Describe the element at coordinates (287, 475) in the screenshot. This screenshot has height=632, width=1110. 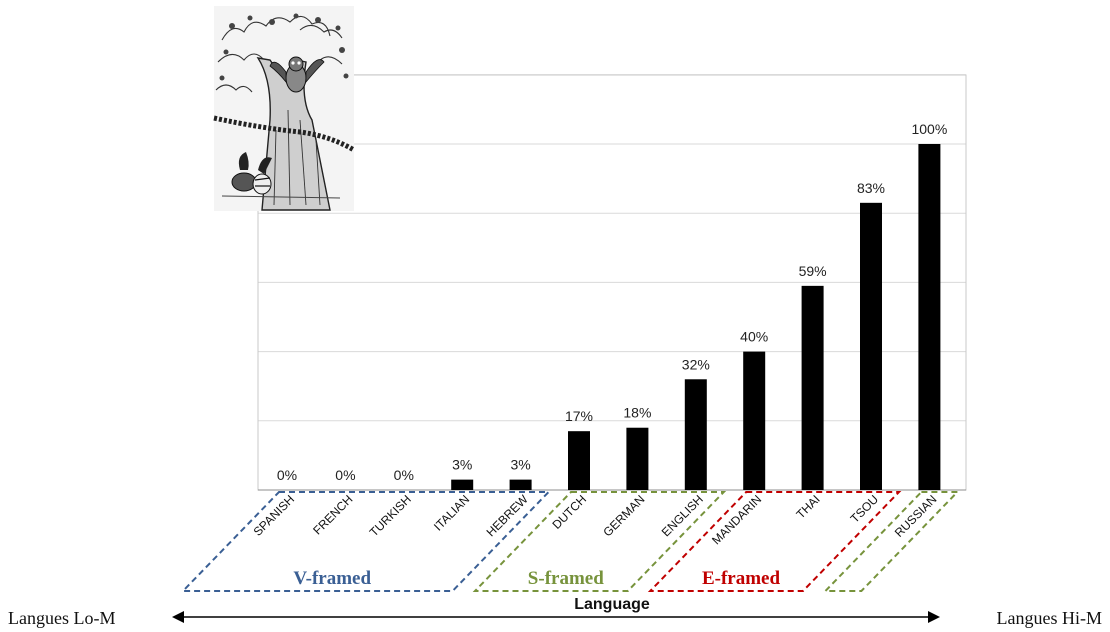
I see `value-label-spanish: 0%` at that location.